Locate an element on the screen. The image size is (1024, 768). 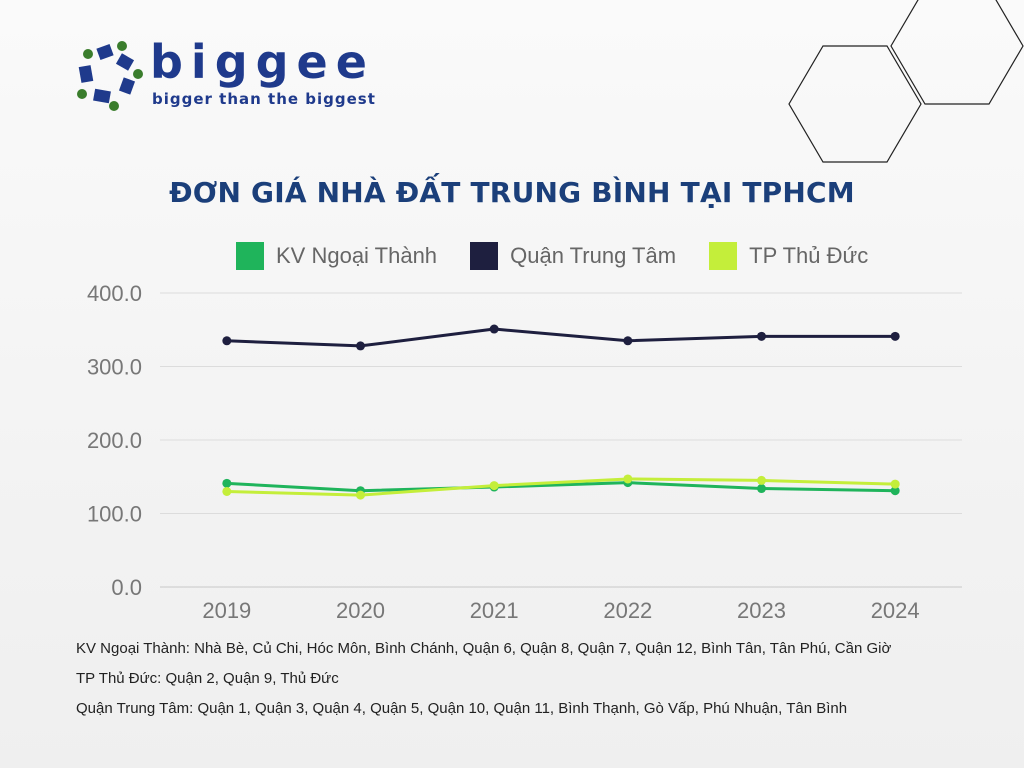
hexagon-left is located at coordinates (855, 104).